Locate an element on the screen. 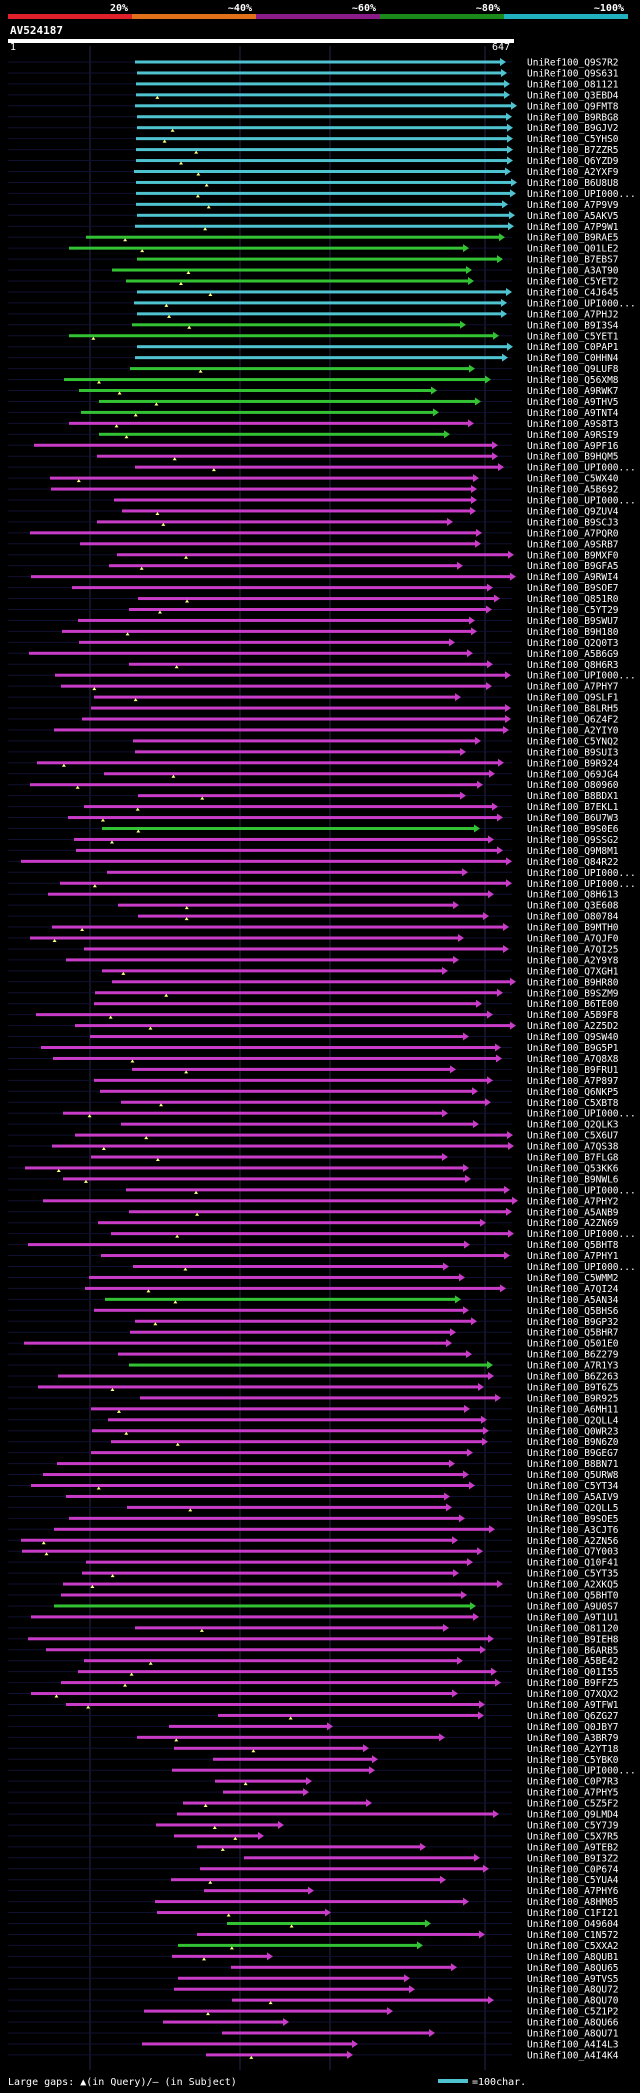 This screenshot has height=2093, width=640. hit-label: UniRef100_A7R1Y3 is located at coordinates (573, 1366).